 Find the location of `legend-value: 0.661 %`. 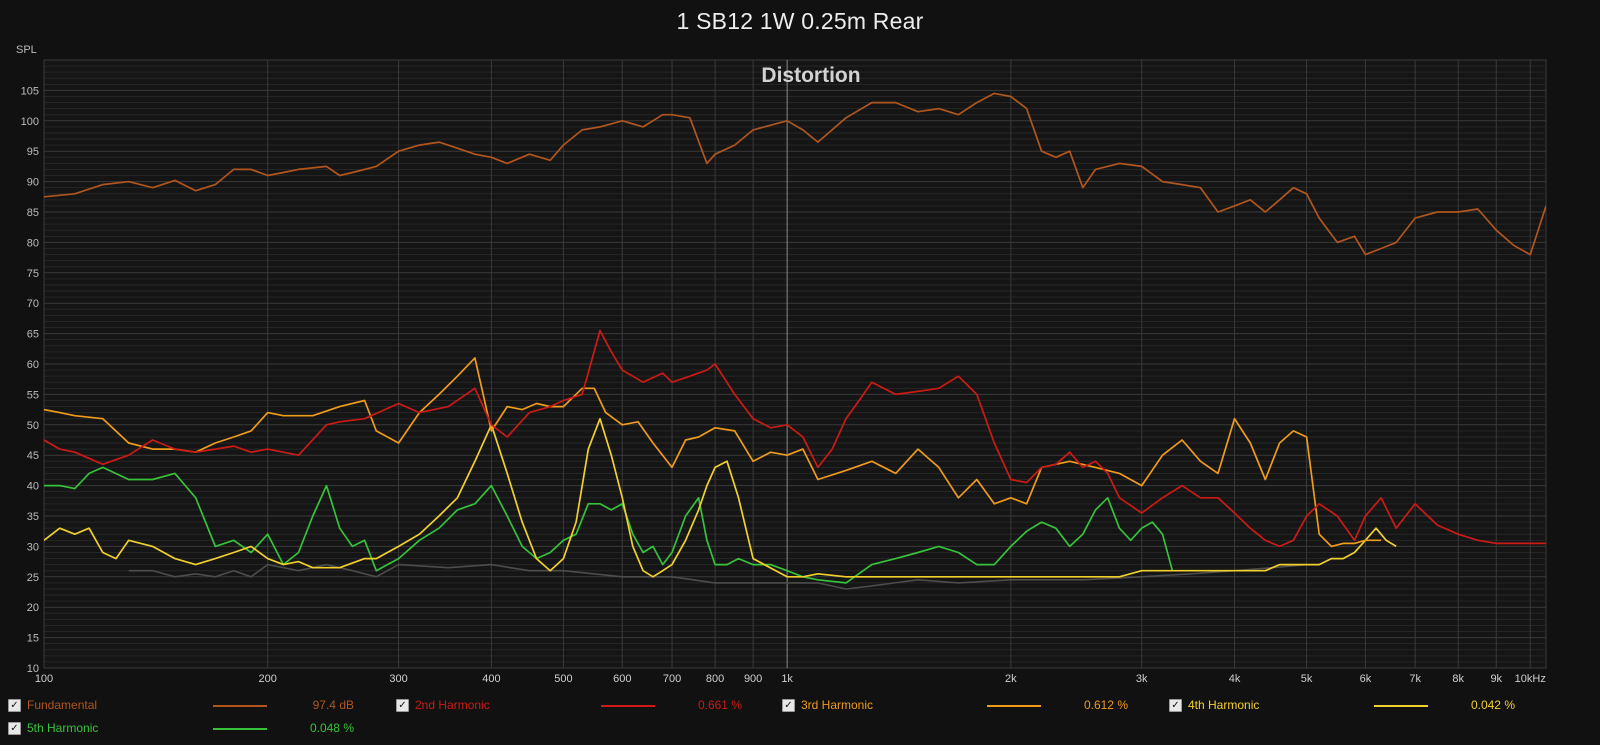

legend-value: 0.661 % is located at coordinates (719, 705).